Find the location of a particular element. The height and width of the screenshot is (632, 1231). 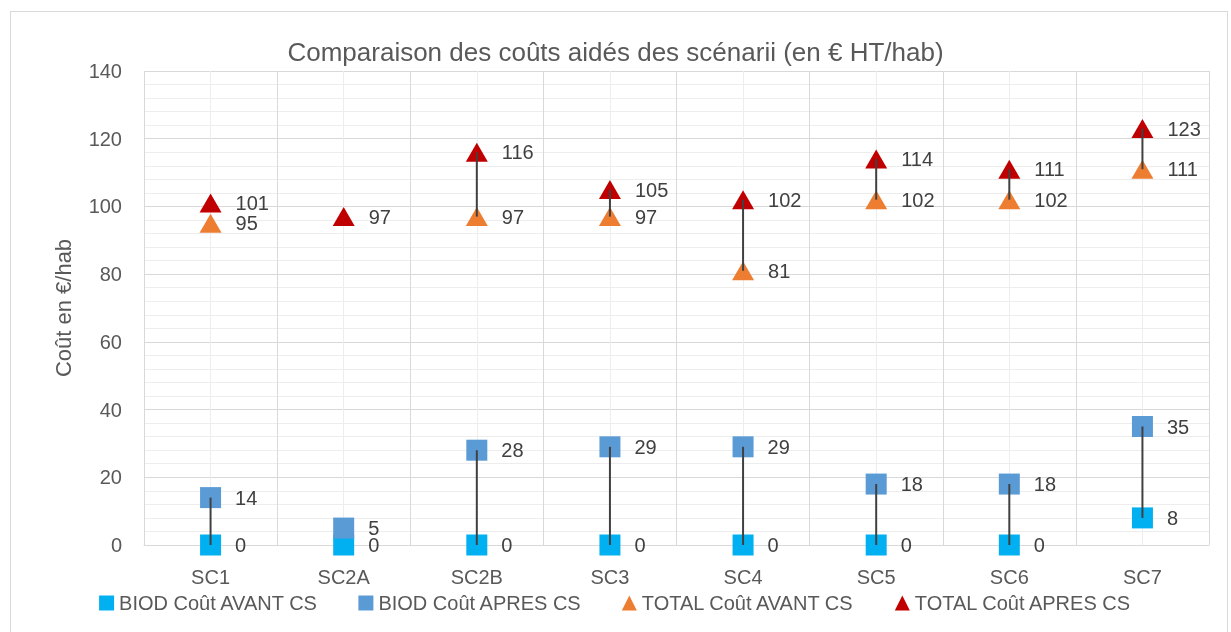

x-tick-label: SC2B is located at coordinates (476, 577).